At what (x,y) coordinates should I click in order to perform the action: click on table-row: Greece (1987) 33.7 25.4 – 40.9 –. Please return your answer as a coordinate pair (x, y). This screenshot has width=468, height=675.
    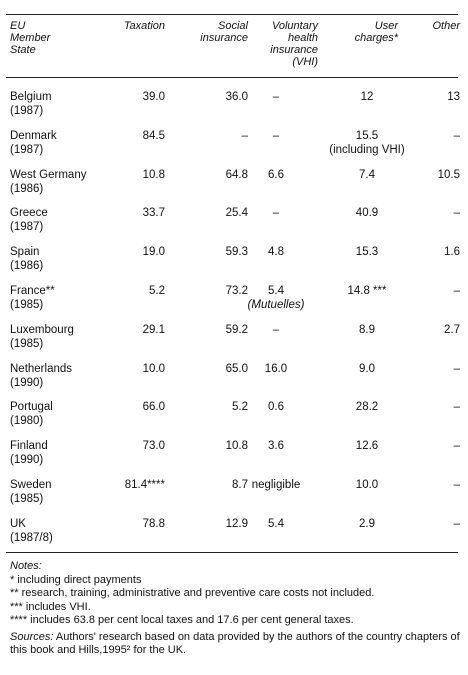
    Looking at the image, I should click on (234, 226).